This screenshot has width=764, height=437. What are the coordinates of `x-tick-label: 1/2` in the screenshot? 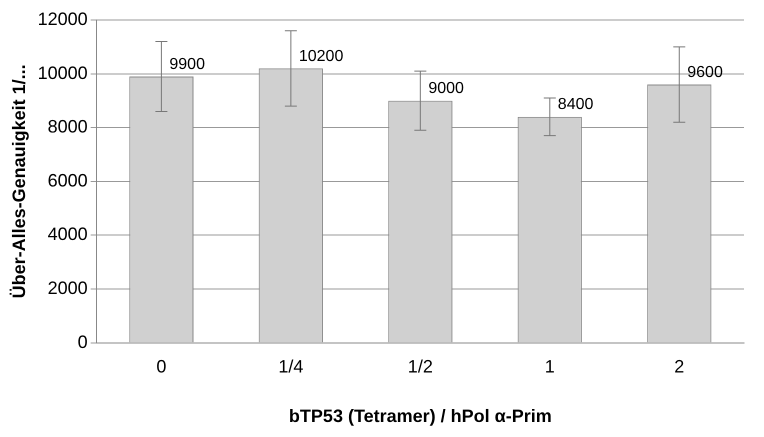 It's located at (420, 366).